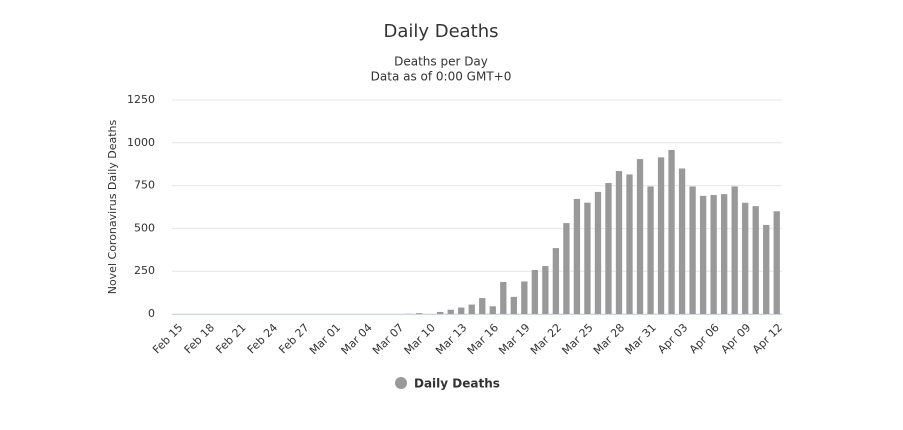 Image resolution: width=903 pixels, height=430 pixels. I want to click on chart-title: Daily Deaths, so click(440, 31).